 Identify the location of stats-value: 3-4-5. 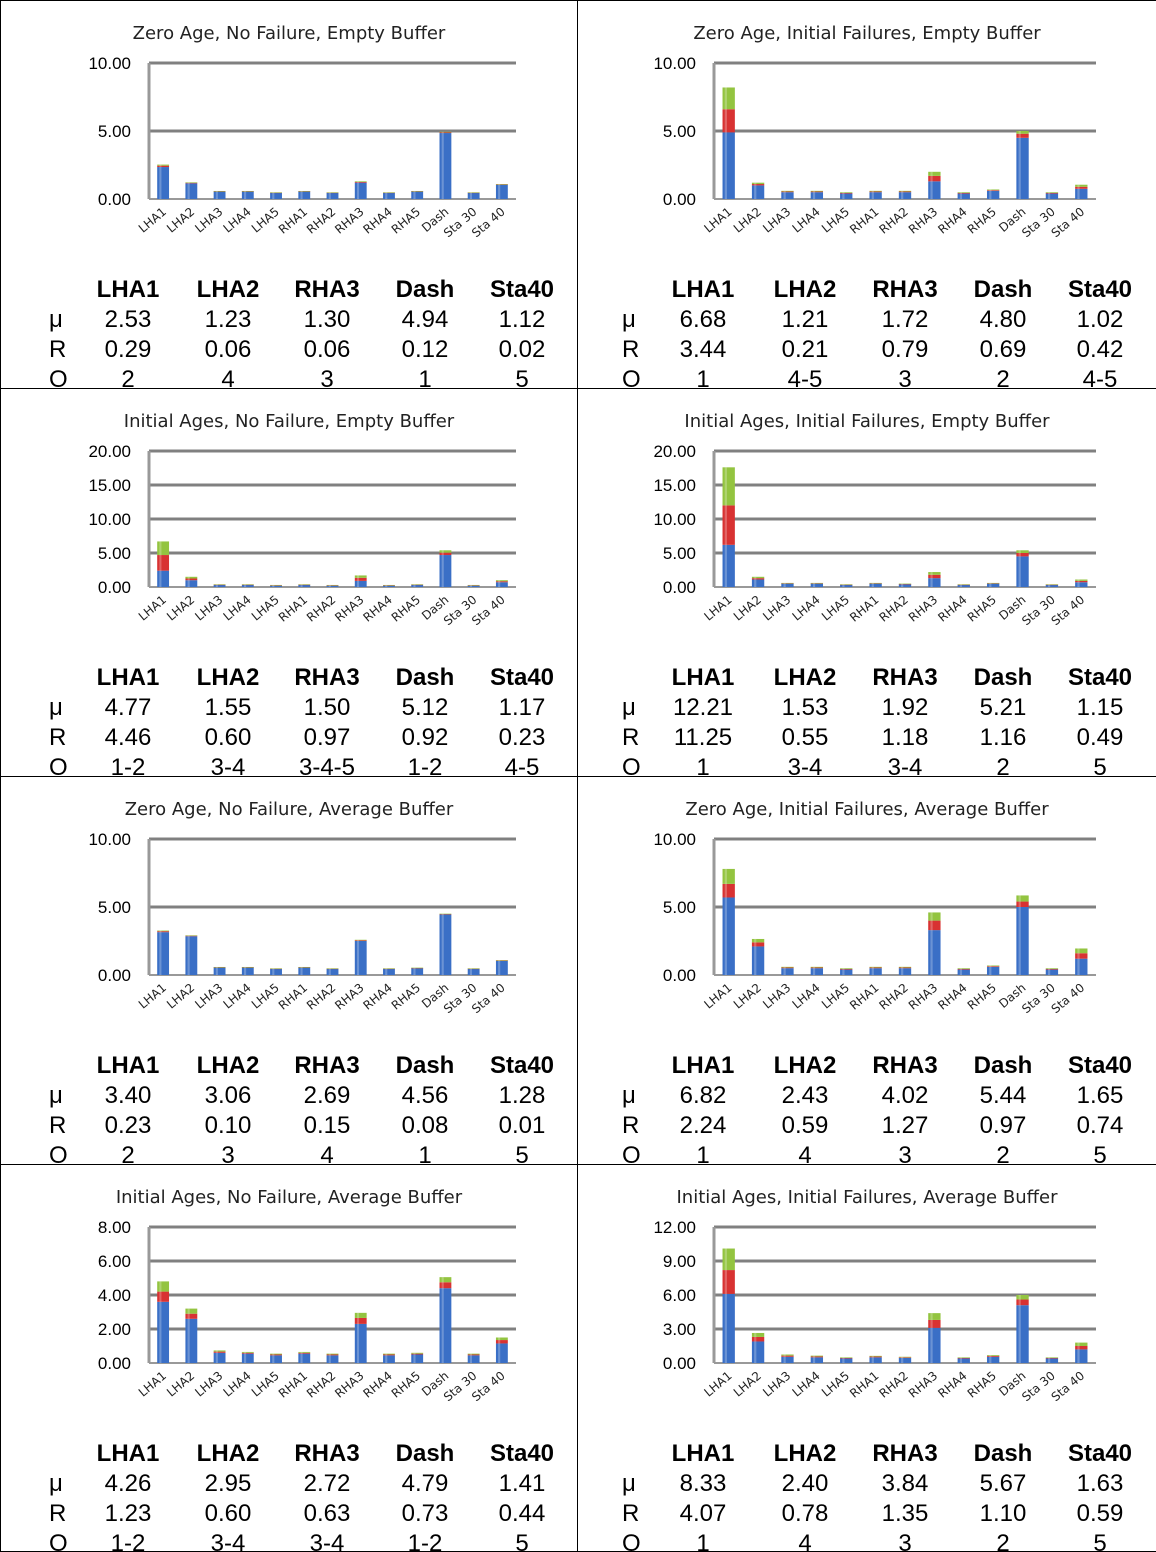
(327, 765).